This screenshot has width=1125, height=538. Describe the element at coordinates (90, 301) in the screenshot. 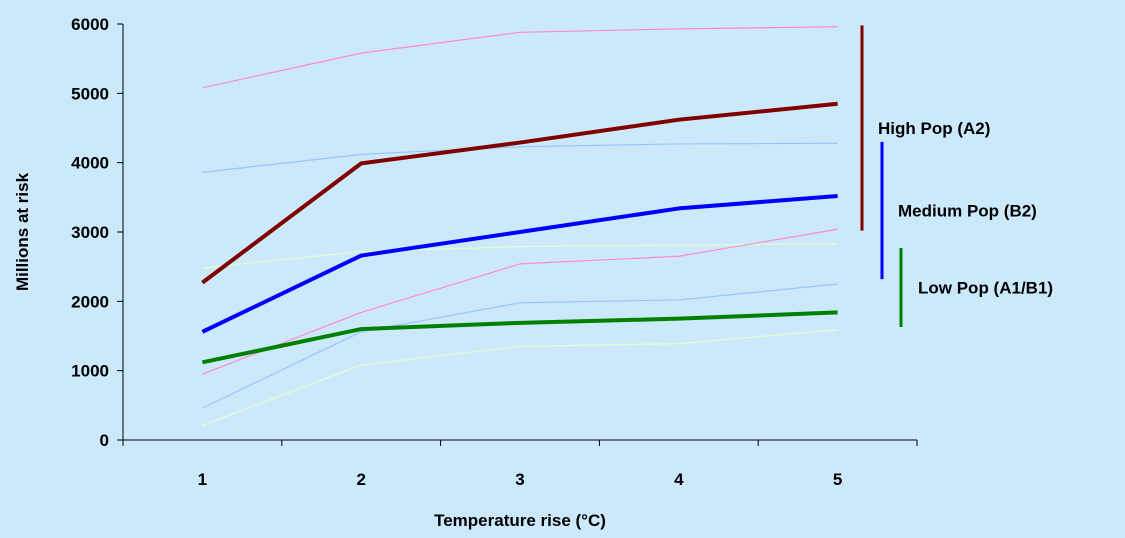

I see `y-tick-label: 2000` at that location.